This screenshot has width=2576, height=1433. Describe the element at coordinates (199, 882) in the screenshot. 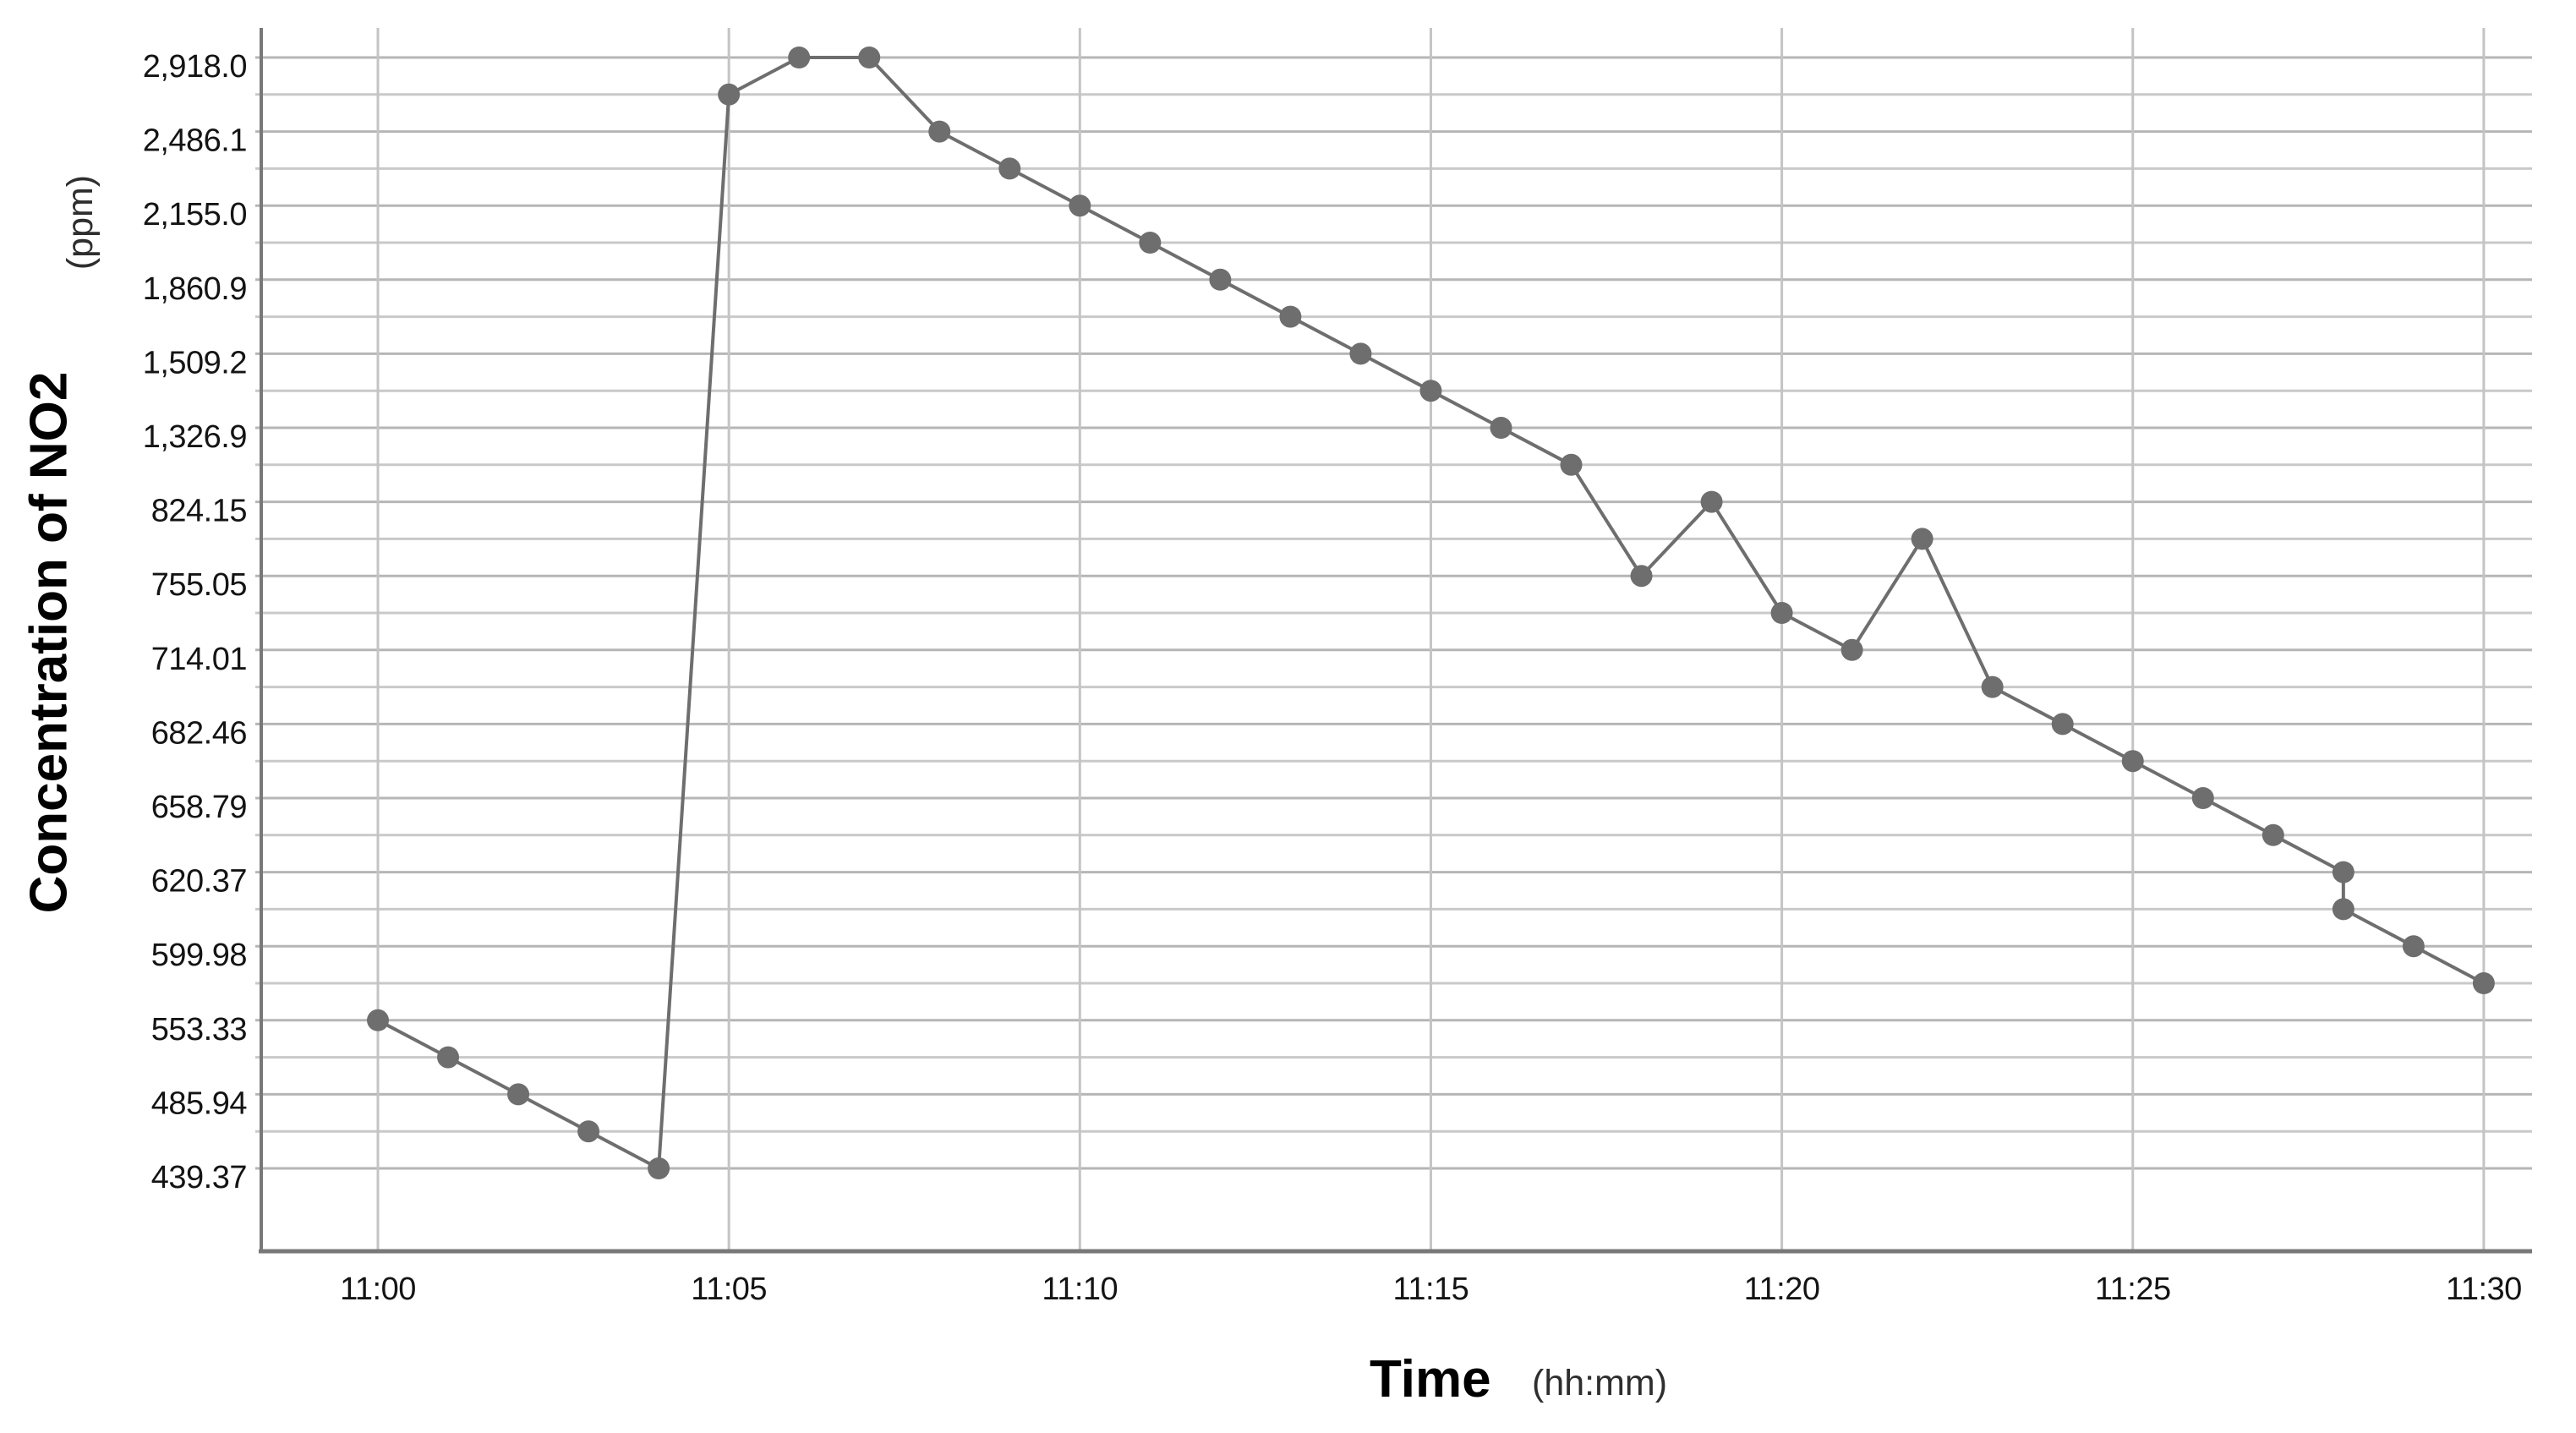

I see `y-tick-label: 620.37` at that location.